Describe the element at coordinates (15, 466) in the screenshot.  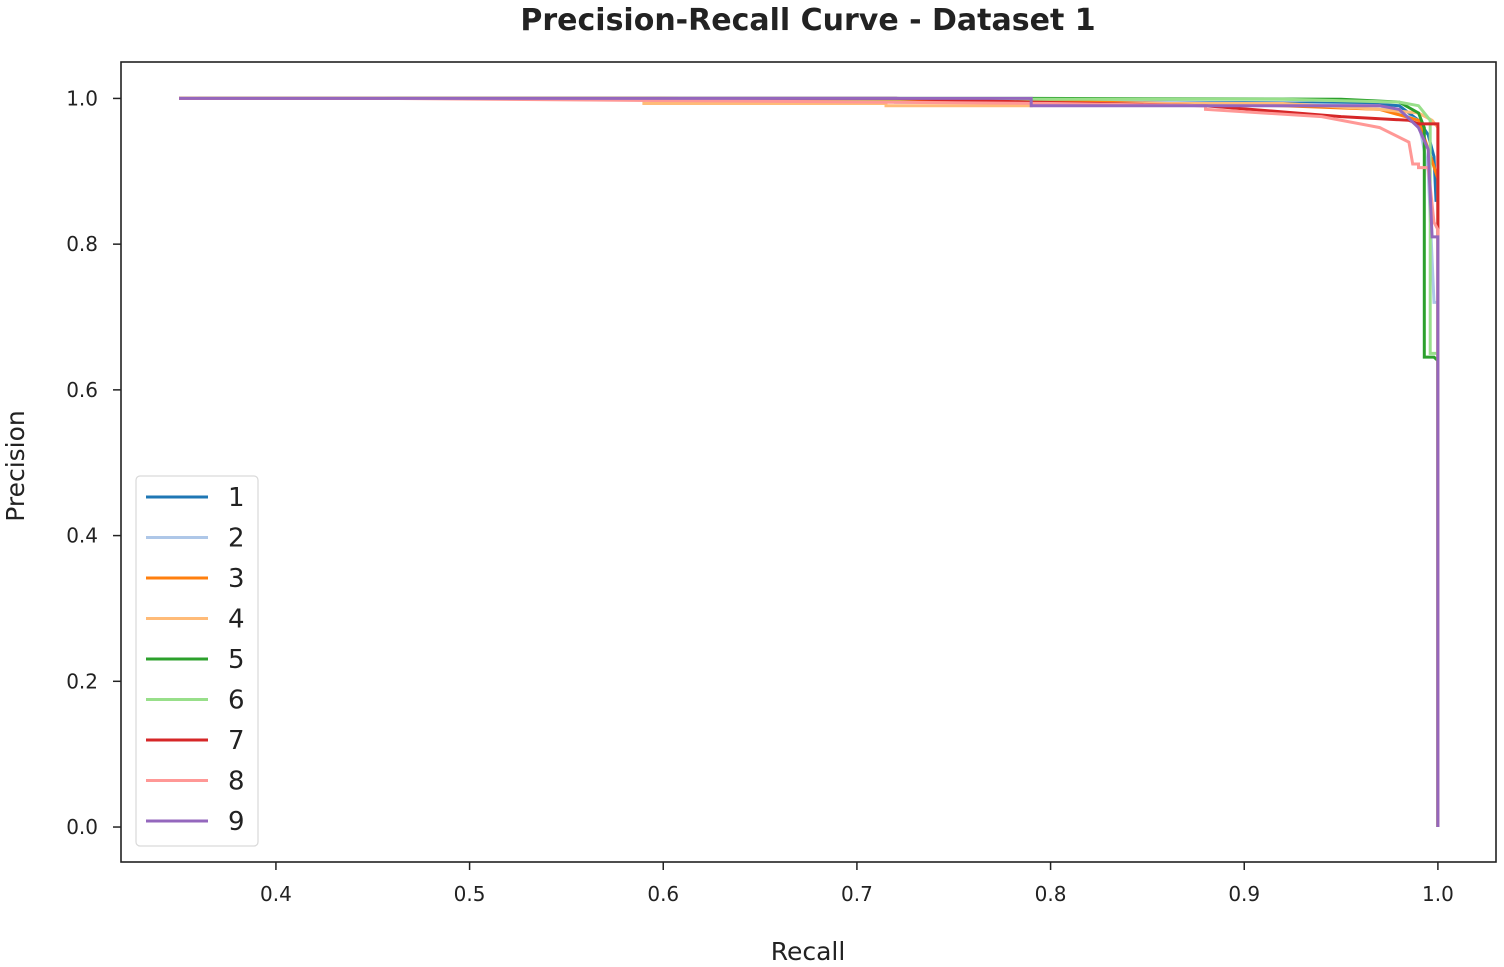
I see `y-axis-label: Precision` at that location.